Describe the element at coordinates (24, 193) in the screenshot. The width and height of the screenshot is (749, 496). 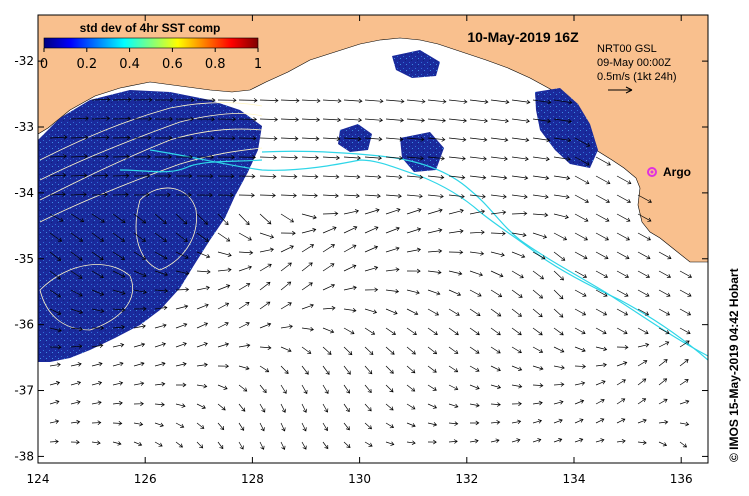
I see `y-tick-label: -34` at that location.